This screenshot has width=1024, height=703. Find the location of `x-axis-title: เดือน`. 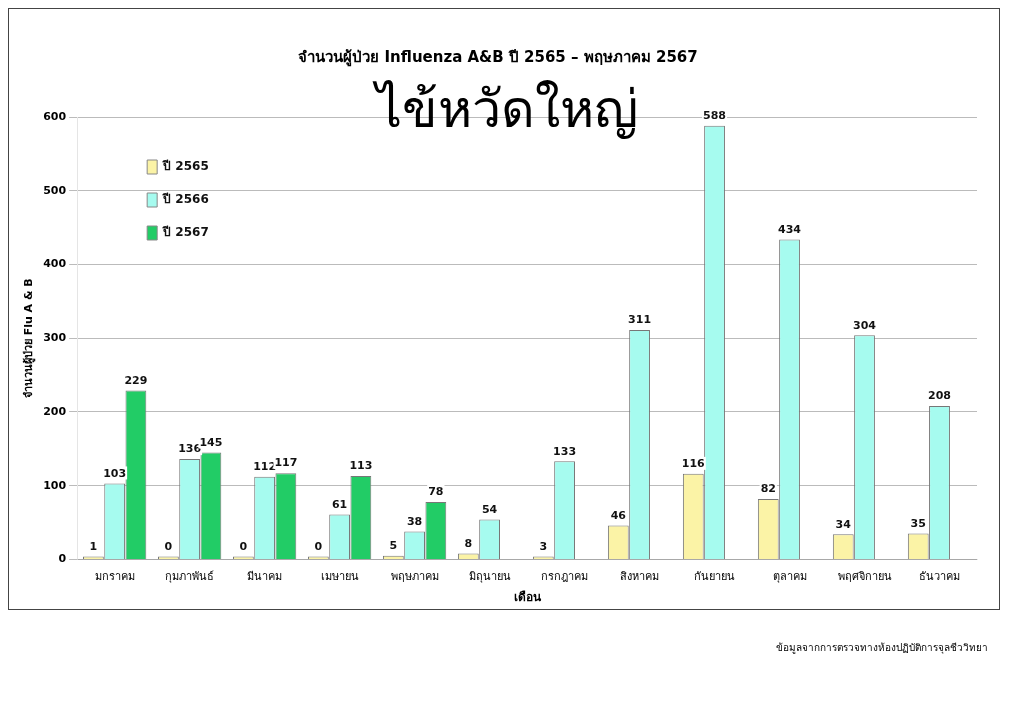

x-axis-title: เดือน is located at coordinates (527, 596).